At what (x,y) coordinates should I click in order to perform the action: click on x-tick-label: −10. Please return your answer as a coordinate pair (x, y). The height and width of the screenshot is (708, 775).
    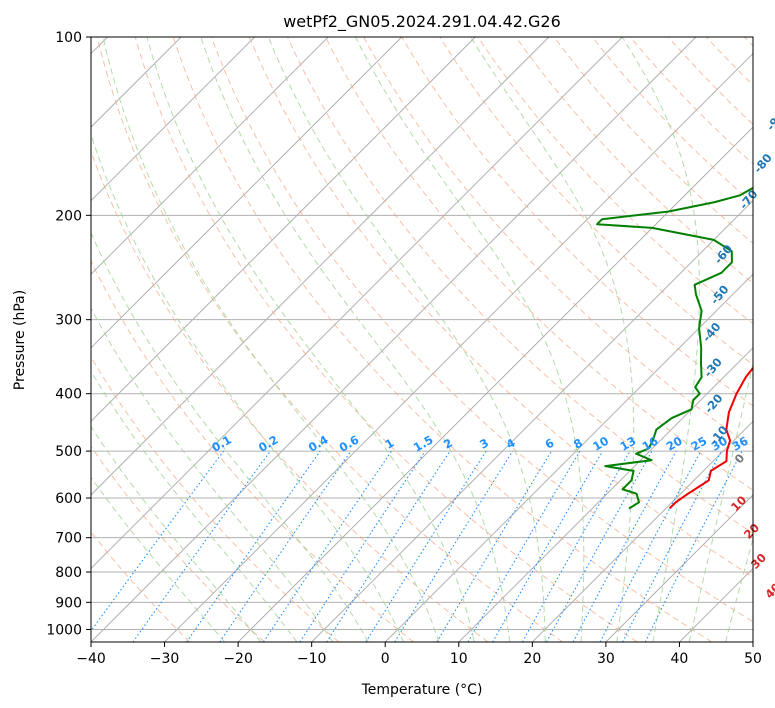
    Looking at the image, I should click on (312, 659).